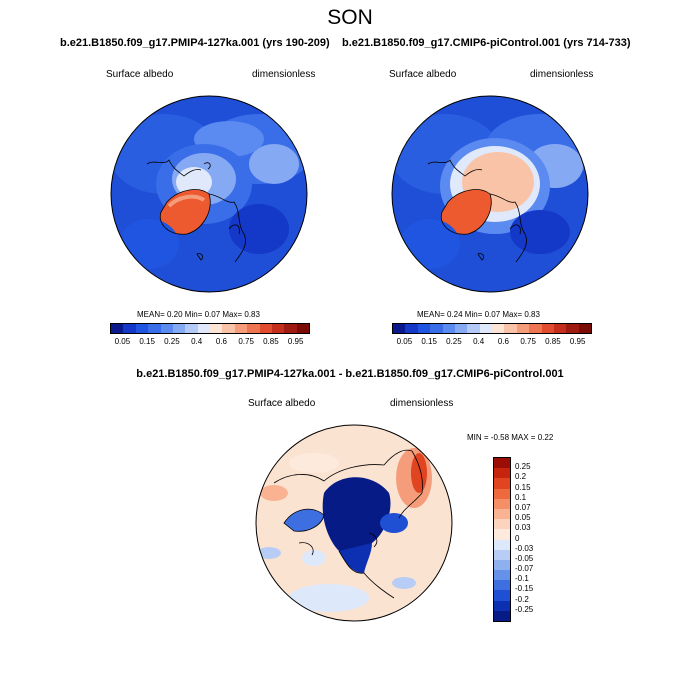  Describe the element at coordinates (478, 314) in the screenshot. I see `right-stats: MEAN= 0.24 Min= 0.07 Max= 0.83` at that location.